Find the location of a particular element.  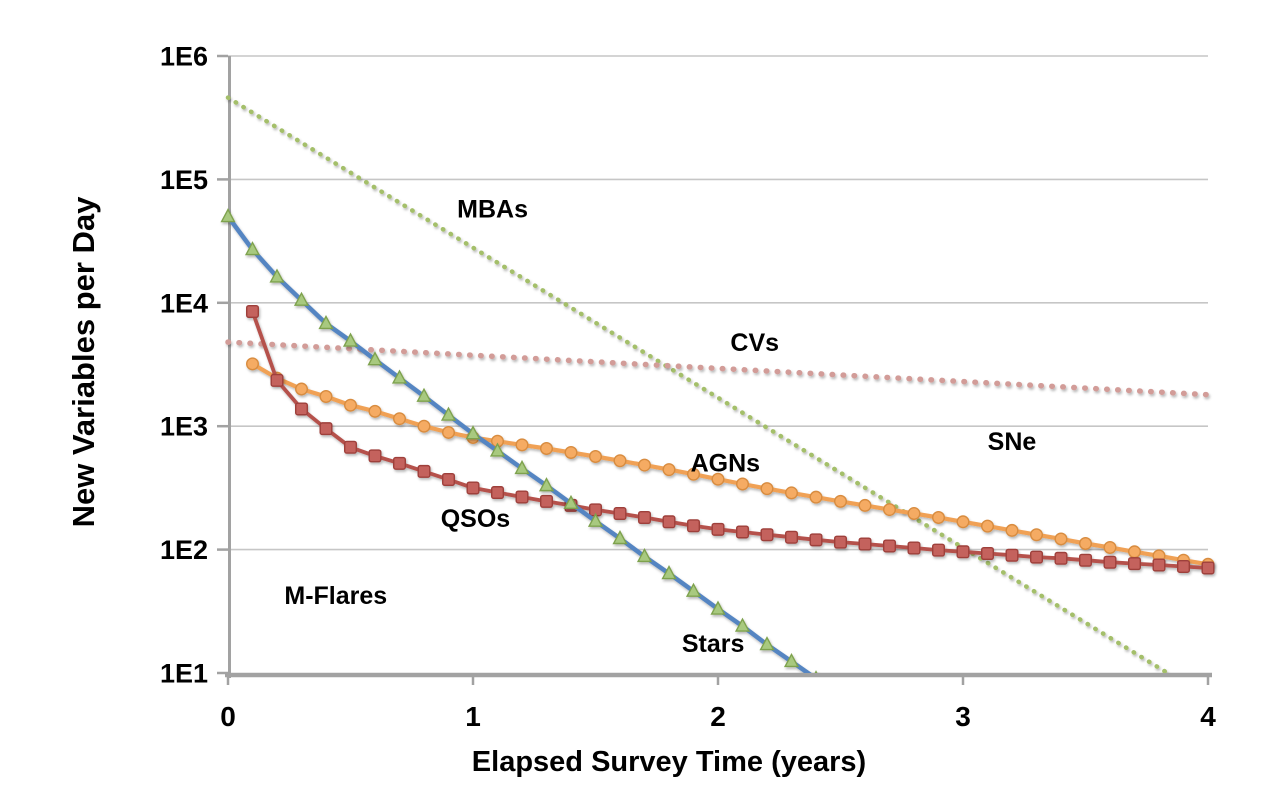

y-tick-label-1E3: 1E3 is located at coordinates (184, 427).